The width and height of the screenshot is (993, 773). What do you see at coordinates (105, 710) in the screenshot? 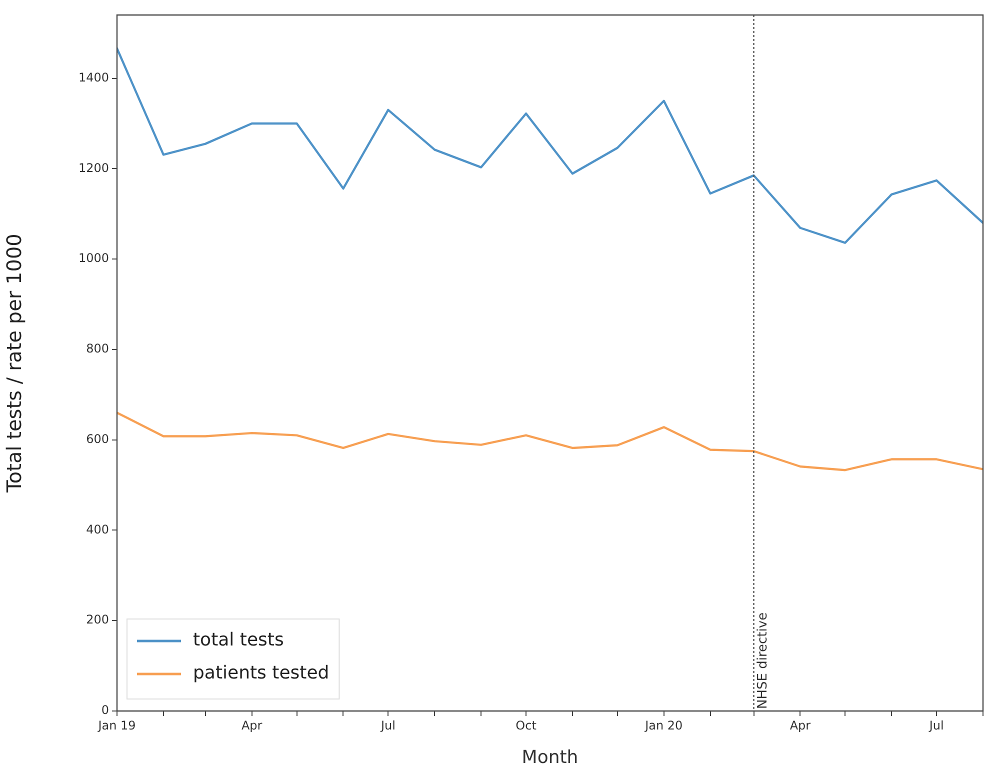
I see `y-tick-label: 0` at bounding box center [105, 710].